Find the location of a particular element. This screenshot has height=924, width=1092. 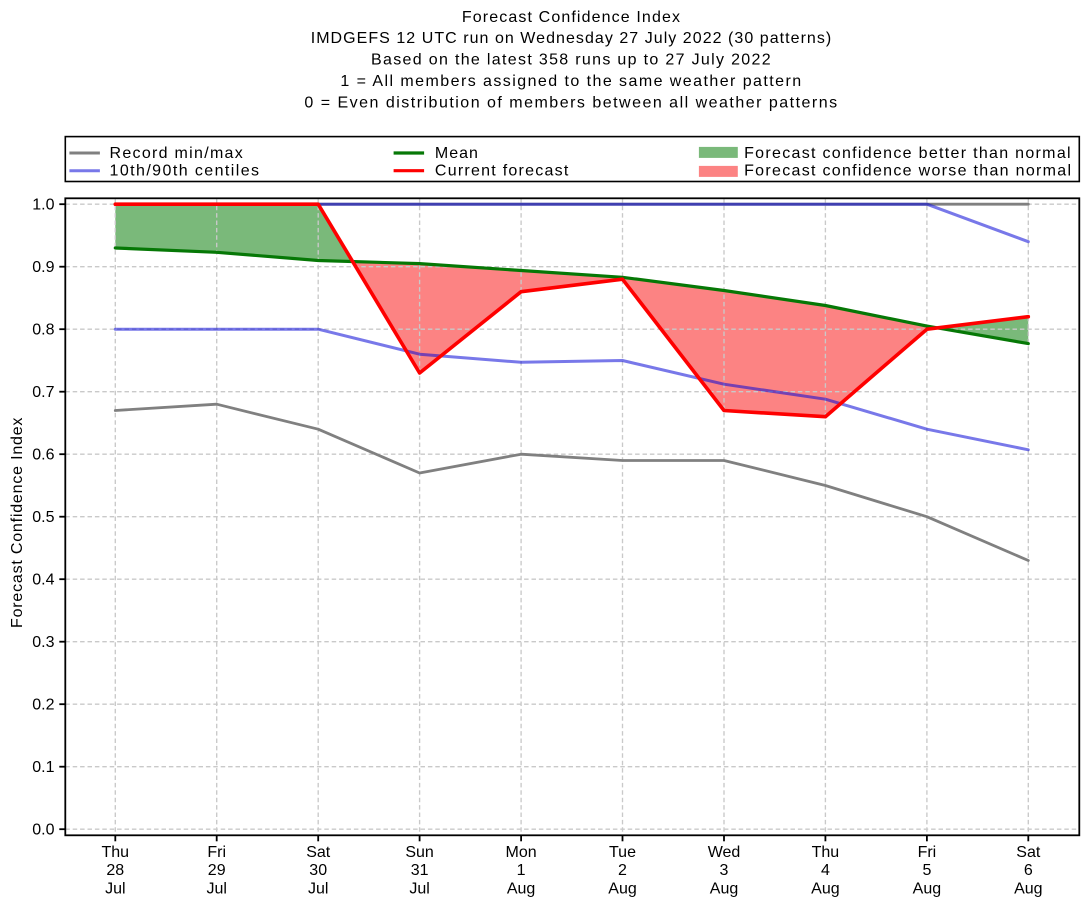

svg-text: 4 is located at coordinates (825, 870).